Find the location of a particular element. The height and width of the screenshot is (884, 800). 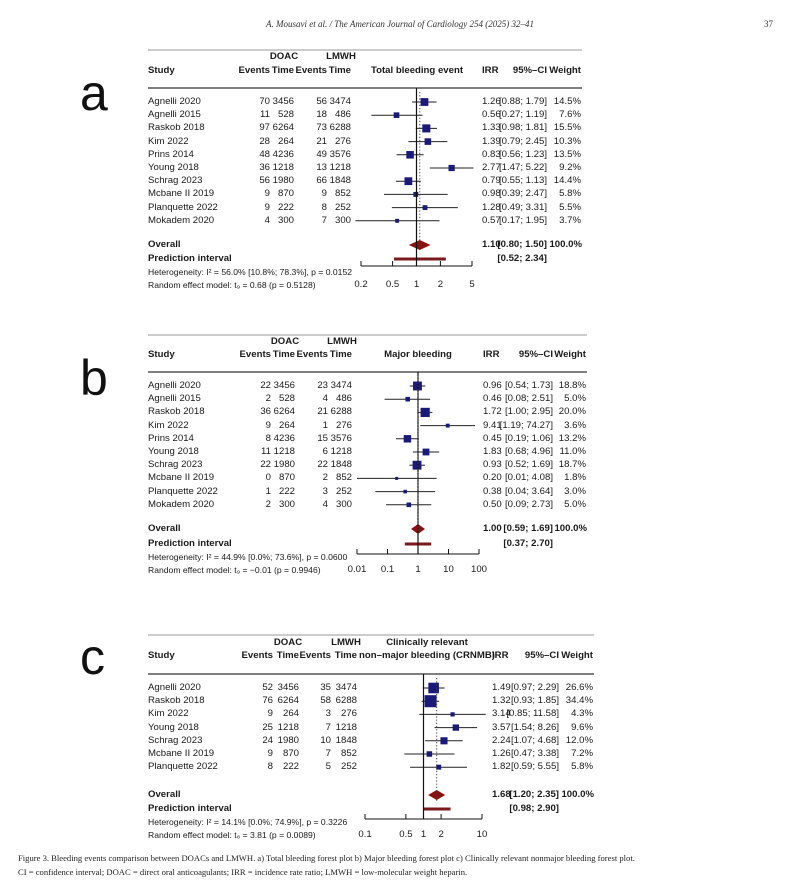

column-header-ci: 95%–CI is located at coordinates (535, 354).